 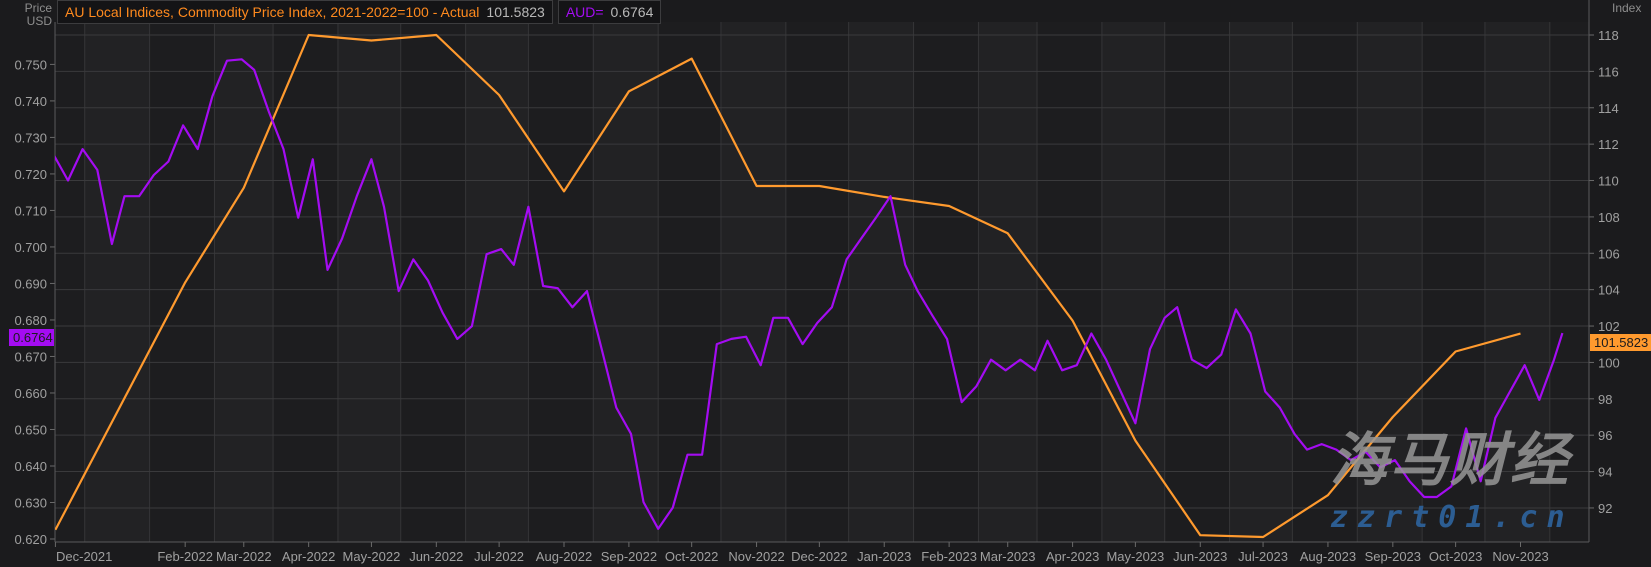 I want to click on right-axis-tick-label: 114, so click(x=1608, y=108).